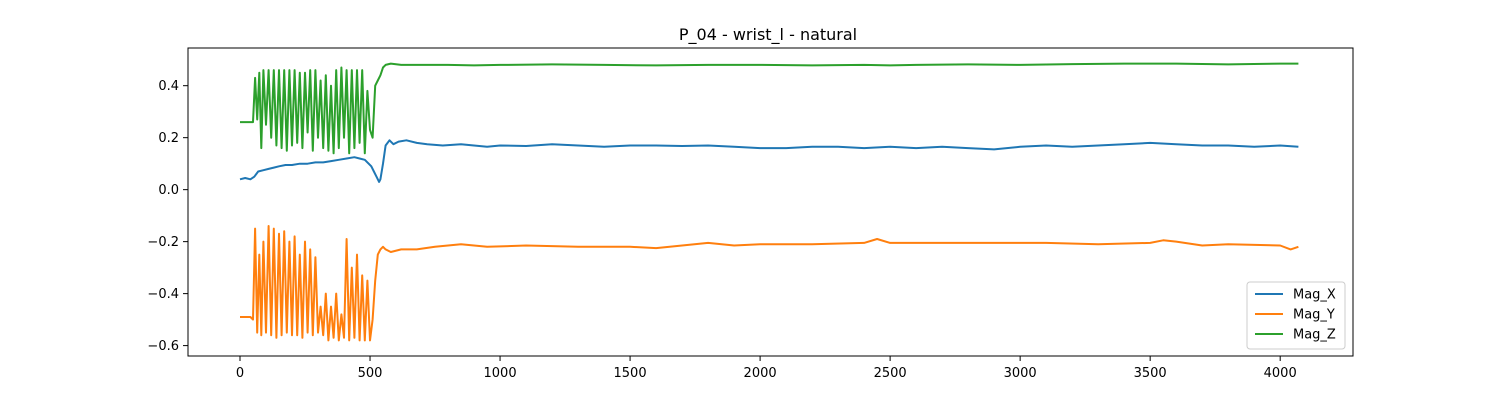  What do you see at coordinates (760, 373) in the screenshot?
I see `x-tick-label: 2000` at bounding box center [760, 373].